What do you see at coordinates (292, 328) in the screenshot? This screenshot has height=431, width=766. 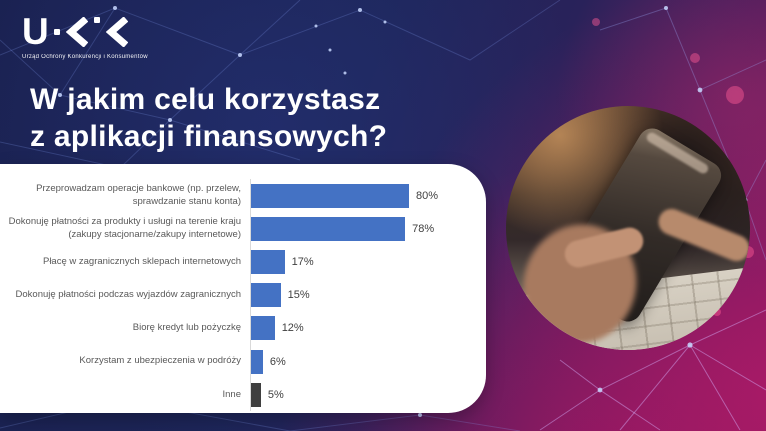 I see `bar-value-label: 12%` at bounding box center [292, 328].